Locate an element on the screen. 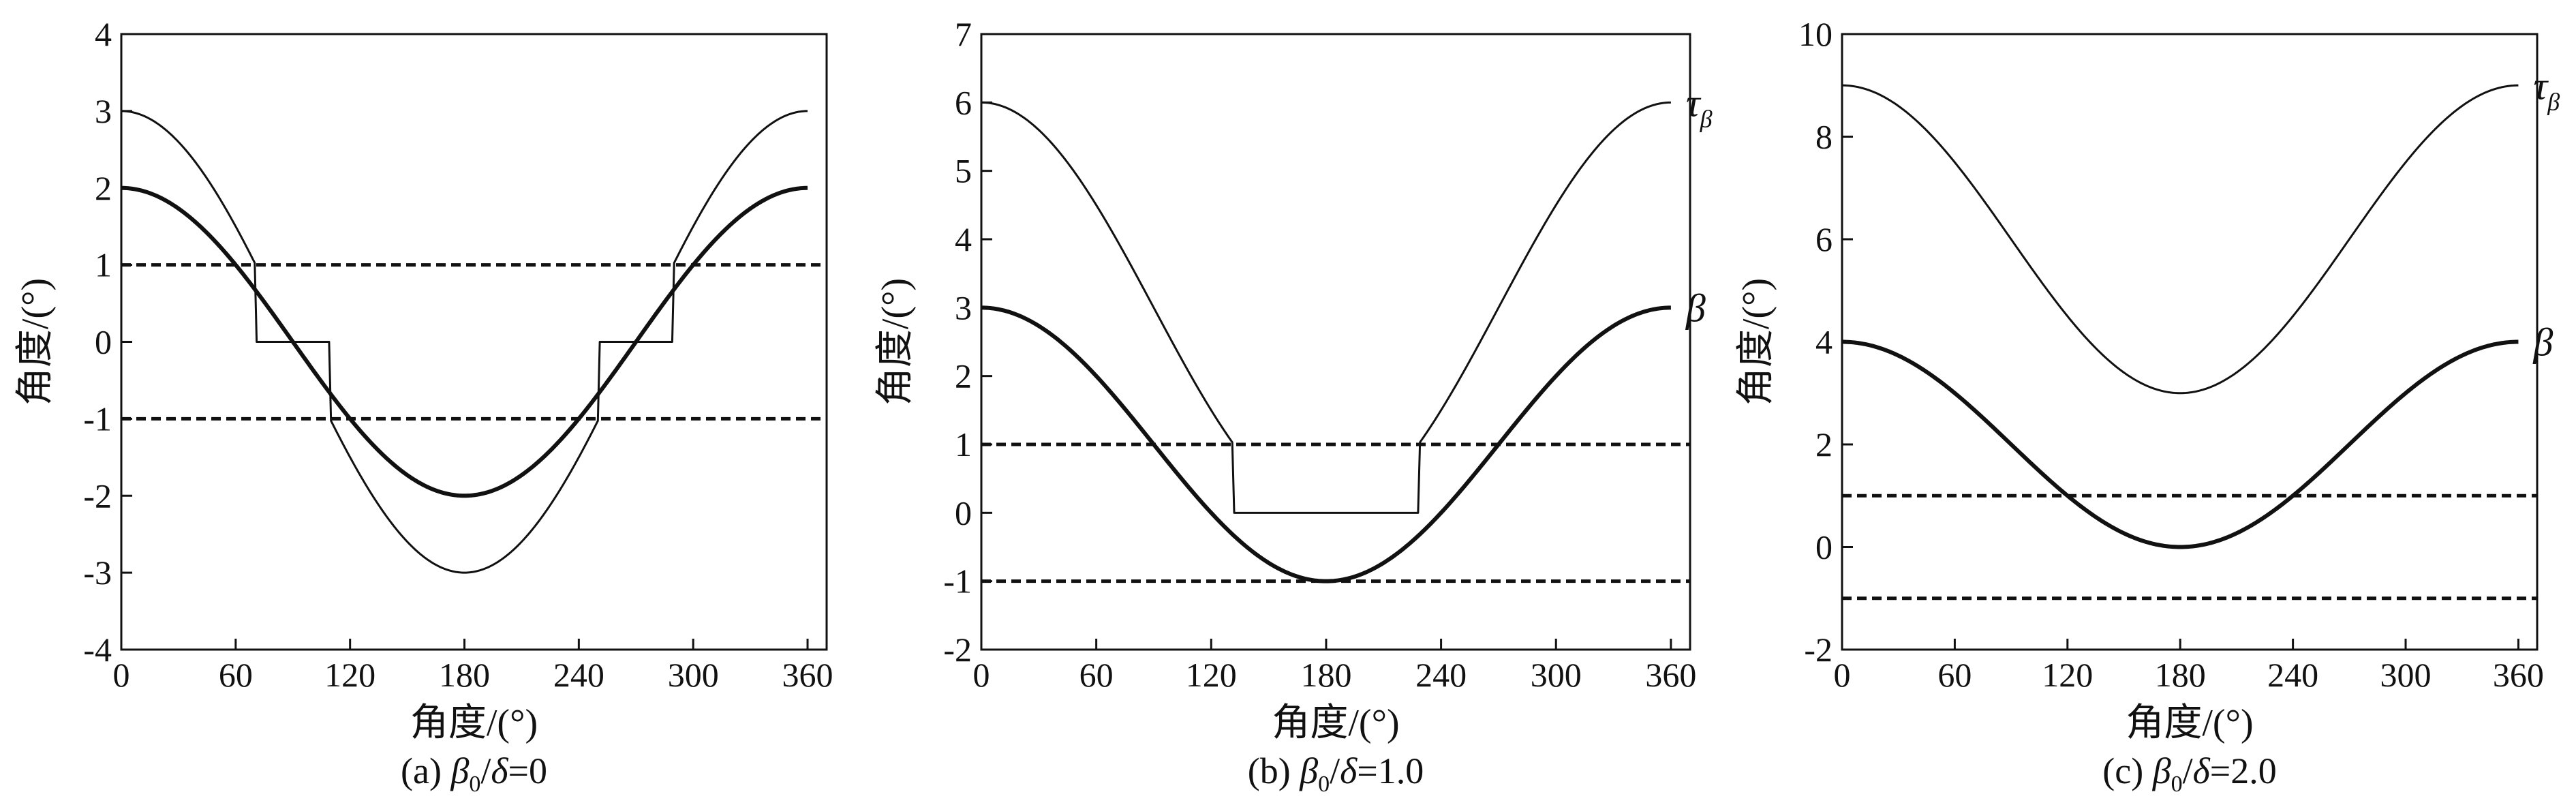 This screenshot has width=2576, height=805. panel-caption: (a) β0/δ=0 is located at coordinates (474, 773).